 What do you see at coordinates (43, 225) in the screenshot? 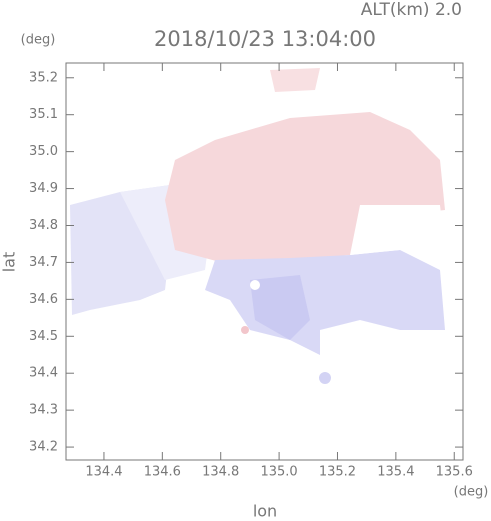
I see `y-tick-label: 34.8` at bounding box center [43, 225].